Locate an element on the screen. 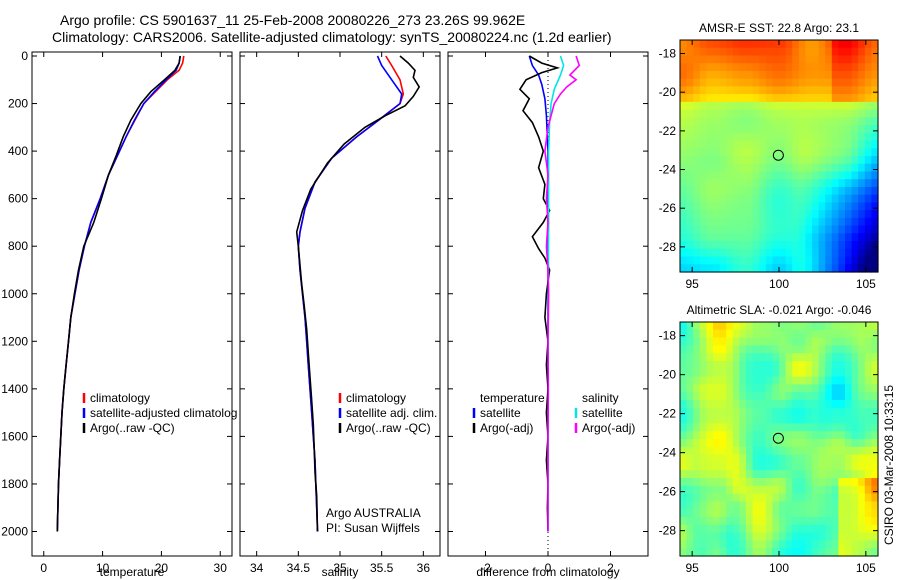  x-tick-label: 100 is located at coordinates (779, 568).